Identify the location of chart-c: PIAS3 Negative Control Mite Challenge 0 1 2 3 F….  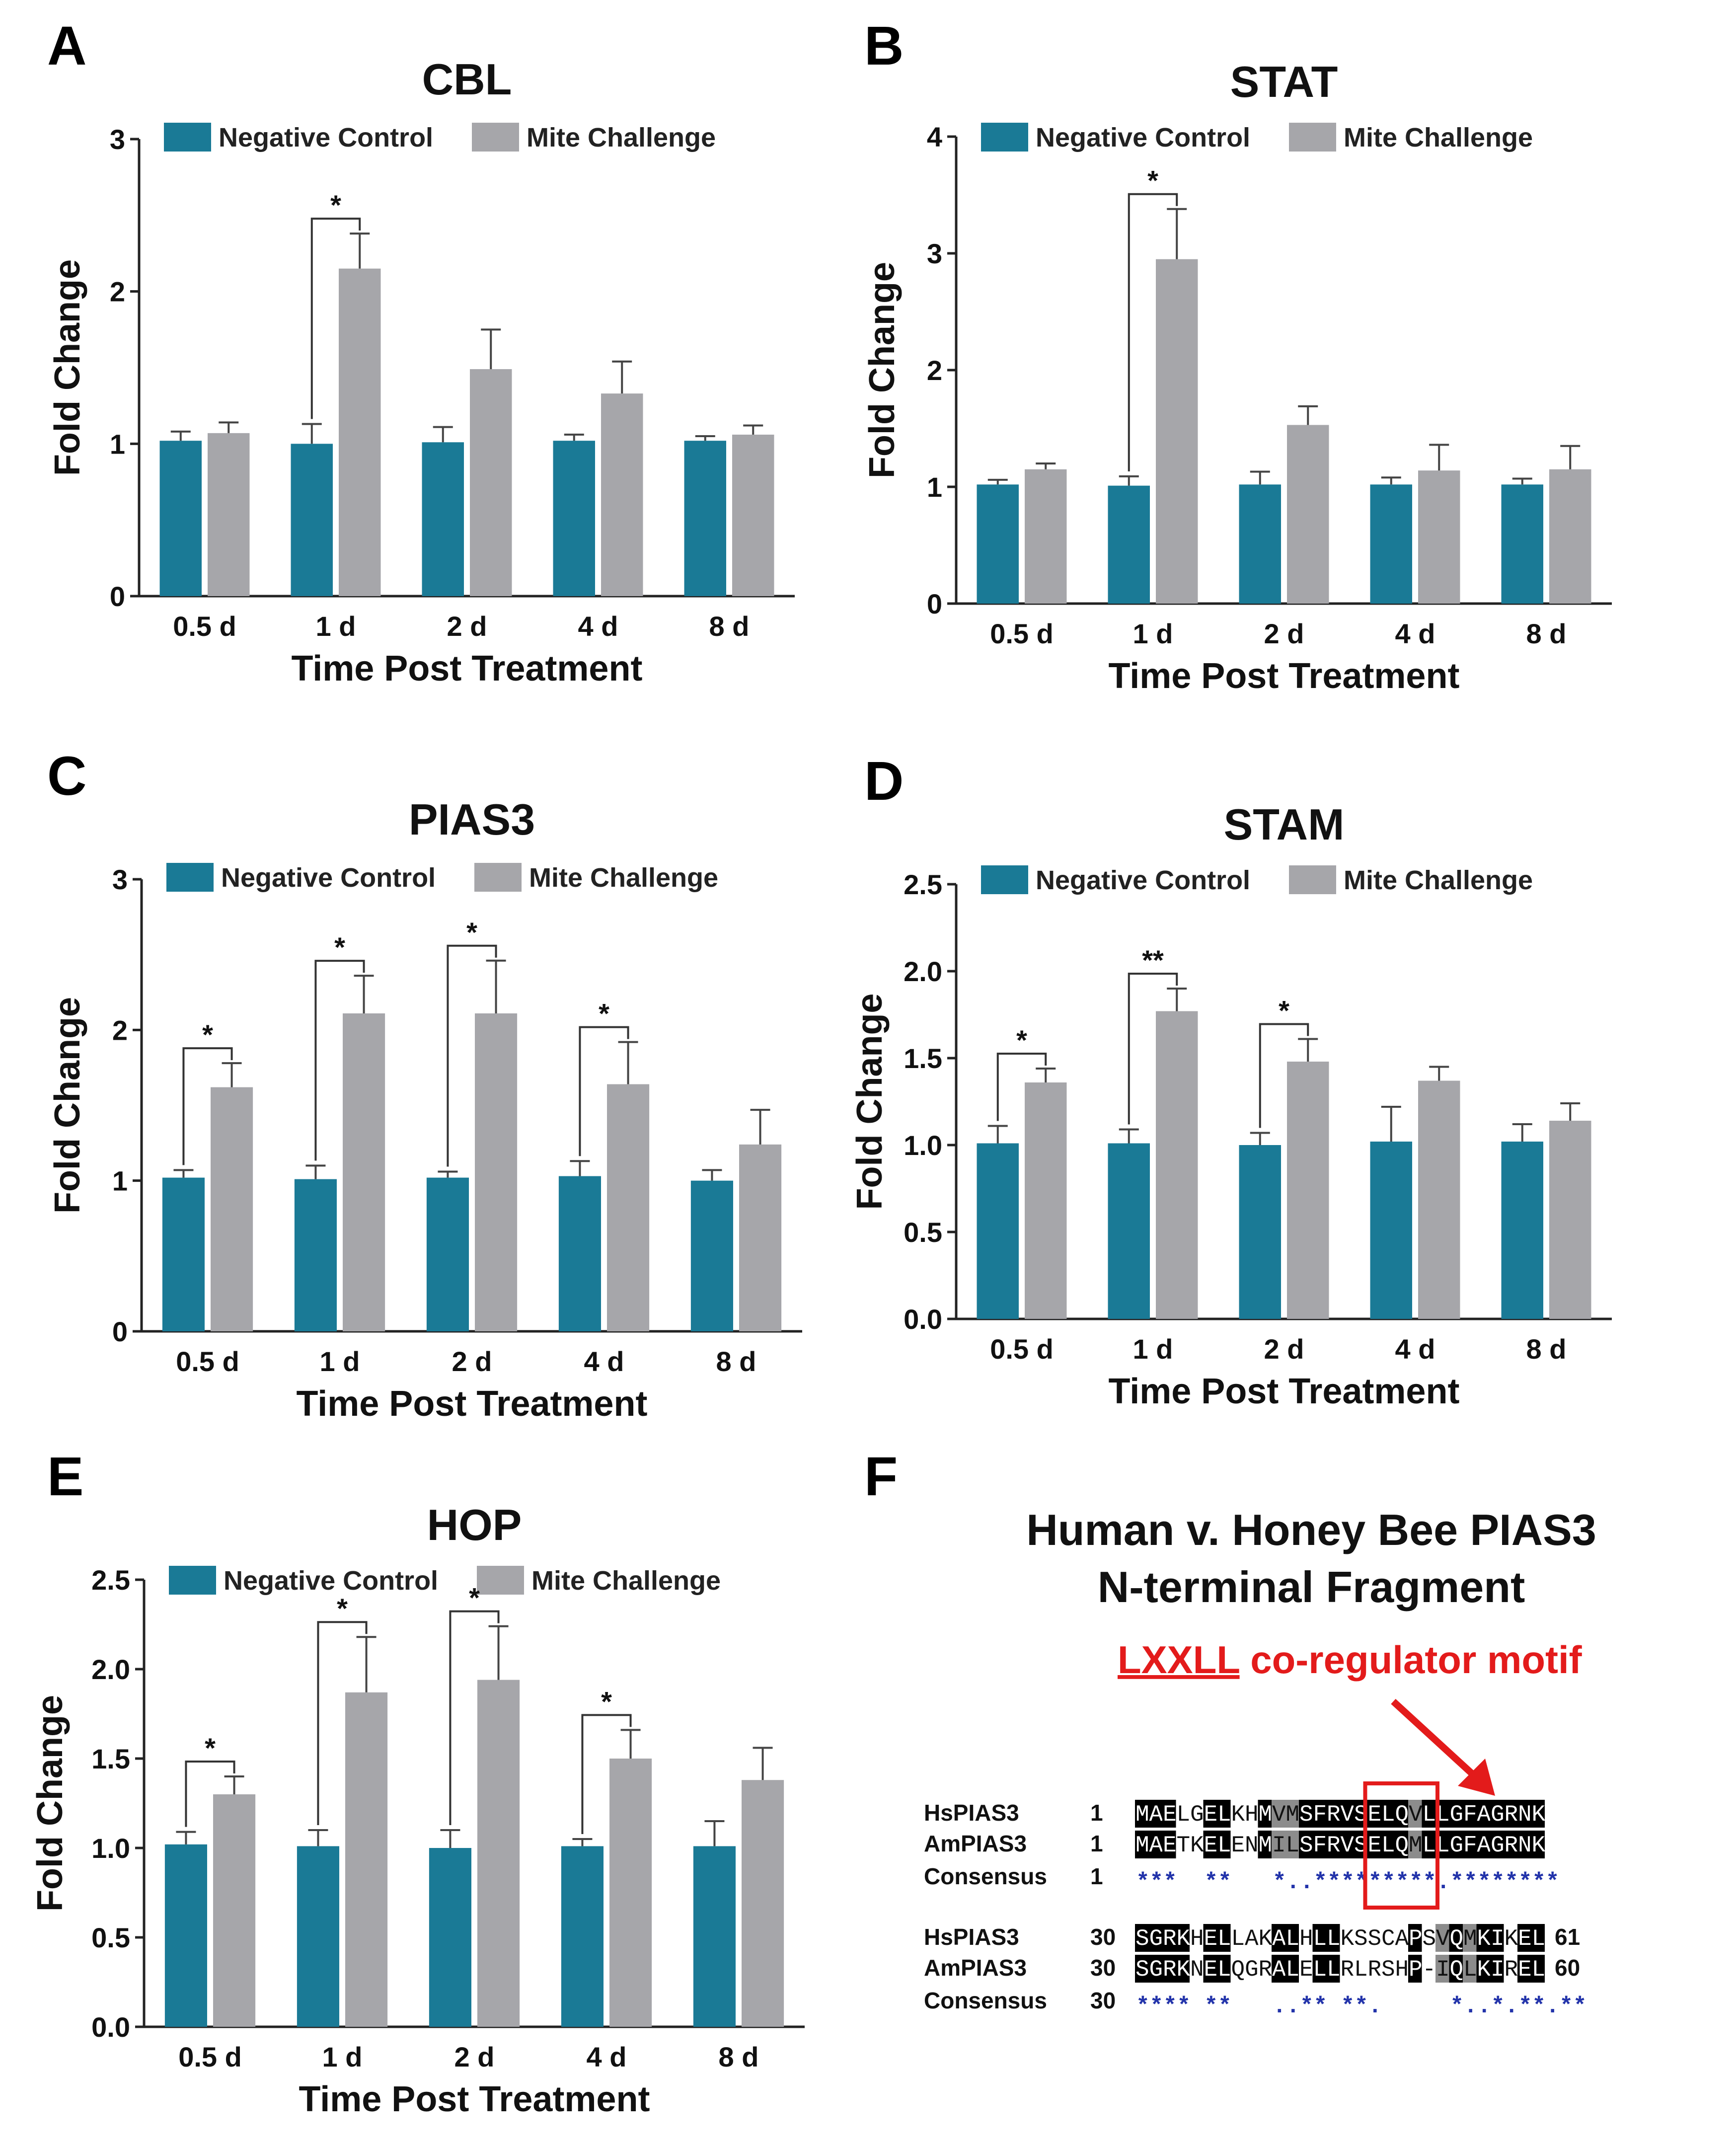
(425, 1110).